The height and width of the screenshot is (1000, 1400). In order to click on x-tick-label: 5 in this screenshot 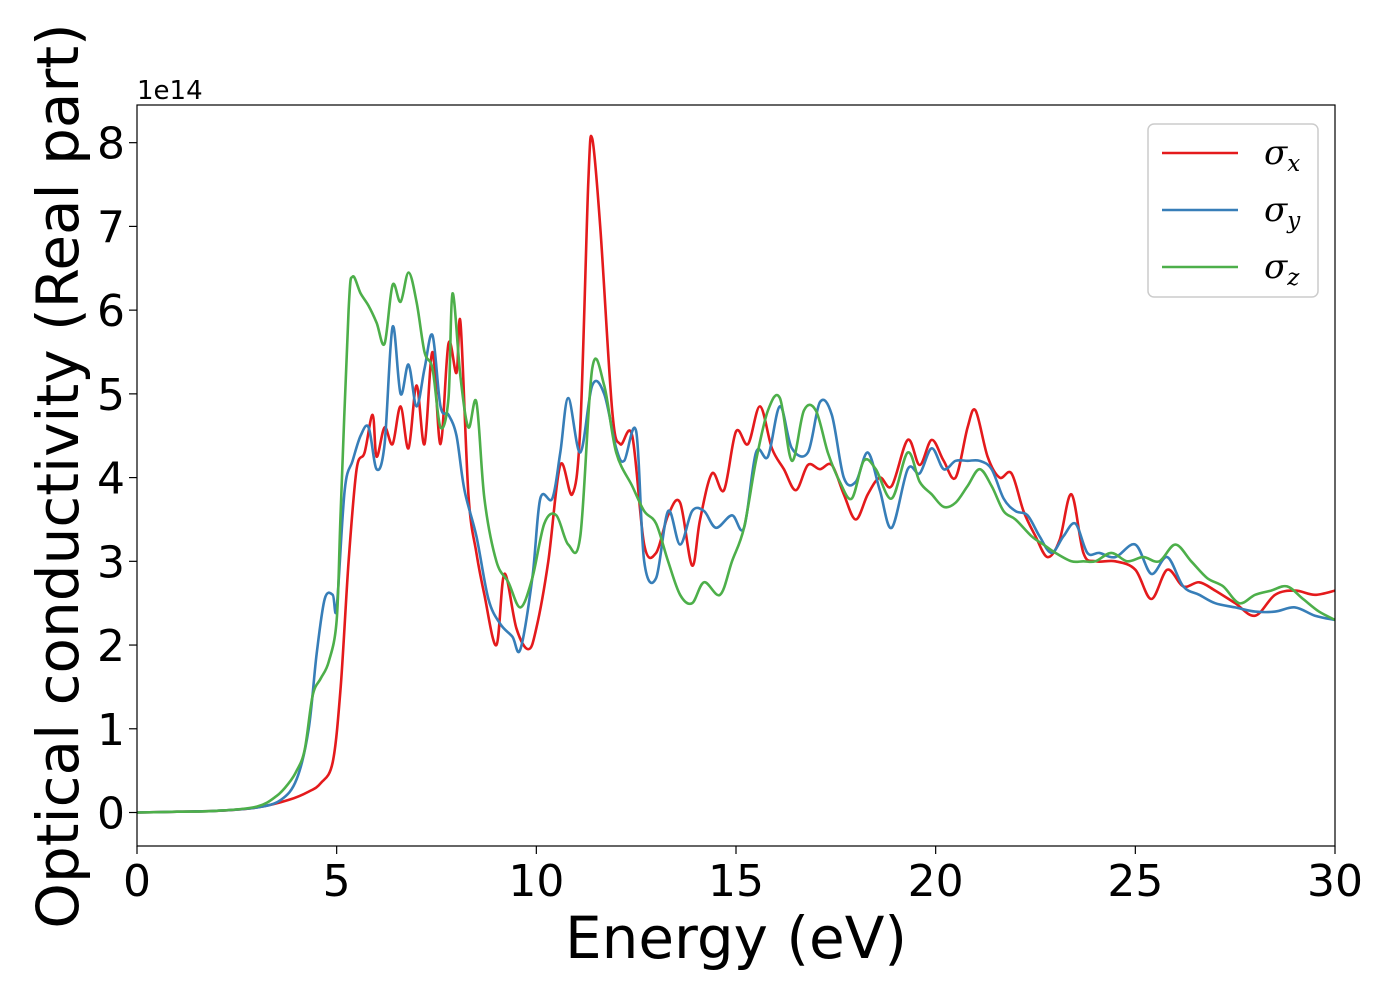, I will do `click(337, 881)`.